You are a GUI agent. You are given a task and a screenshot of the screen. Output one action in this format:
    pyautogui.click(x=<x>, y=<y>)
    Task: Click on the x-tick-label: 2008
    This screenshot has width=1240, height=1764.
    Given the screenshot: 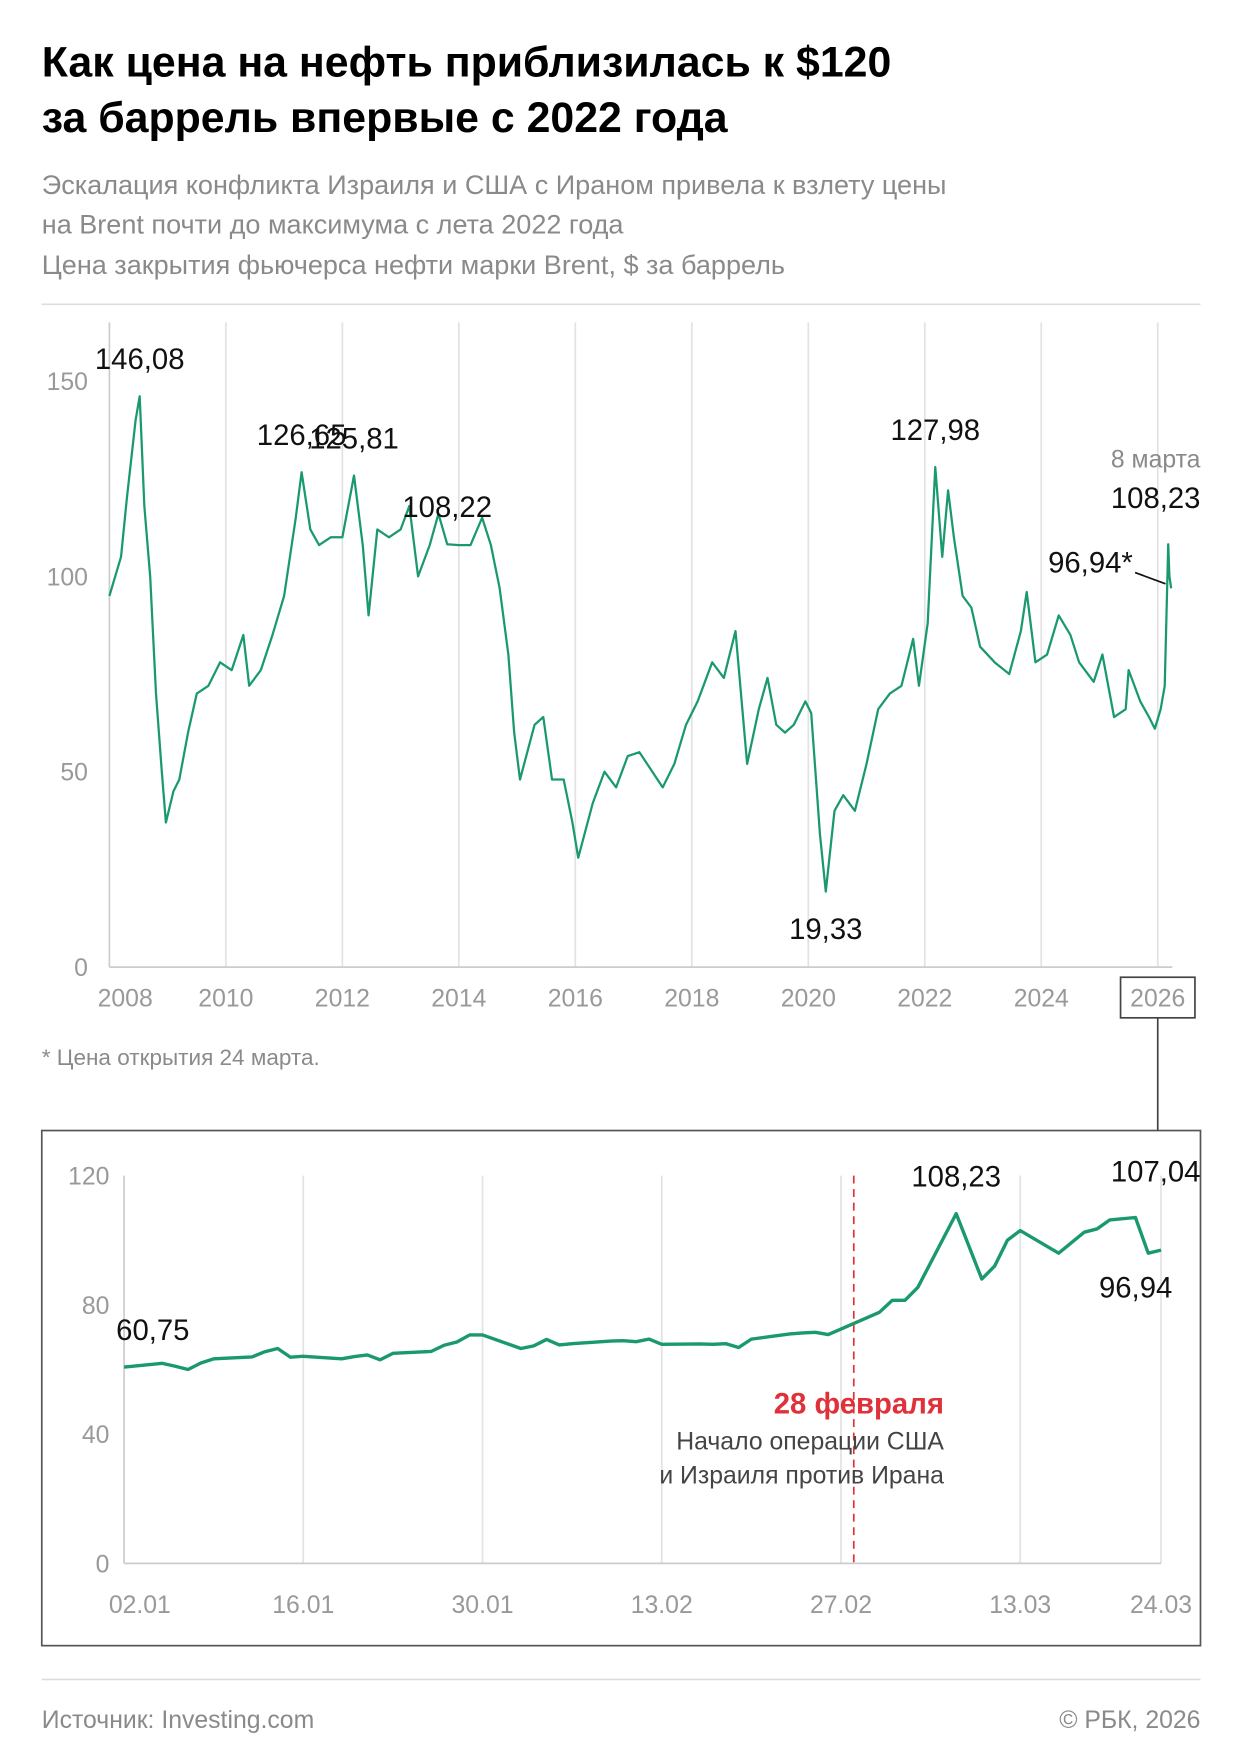 What is the action you would take?
    pyautogui.click(x=125, y=999)
    